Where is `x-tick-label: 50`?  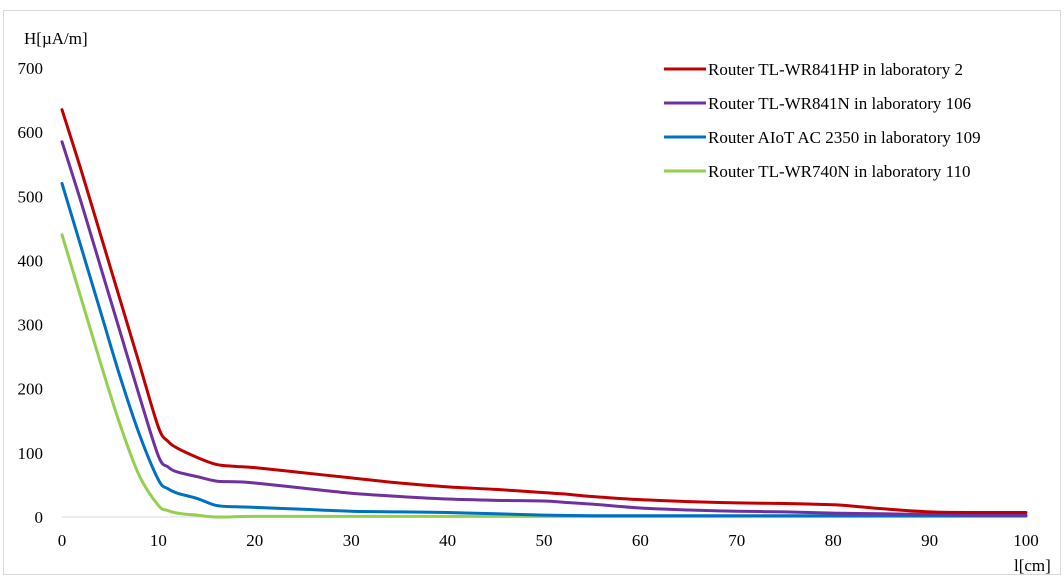
x-tick-label: 50 is located at coordinates (544, 540).